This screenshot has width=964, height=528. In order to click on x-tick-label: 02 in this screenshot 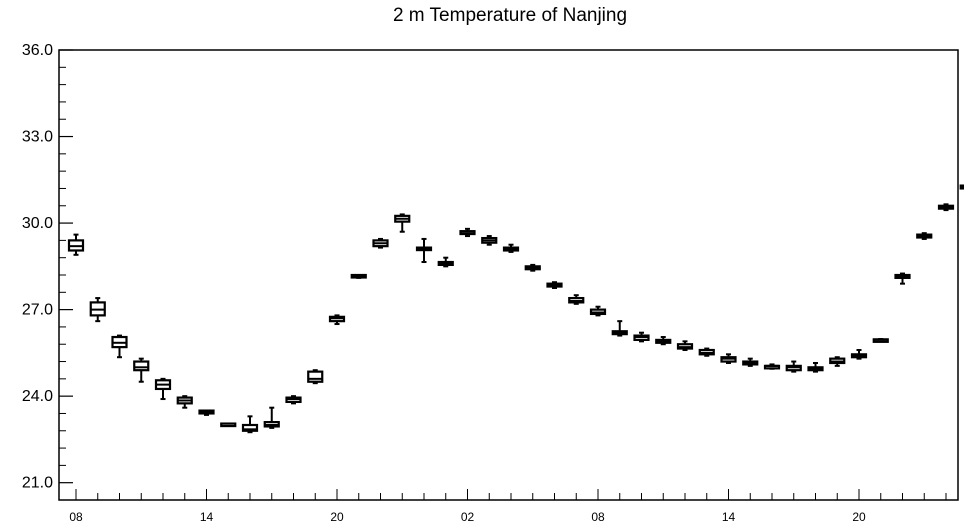, I will do `click(468, 517)`.